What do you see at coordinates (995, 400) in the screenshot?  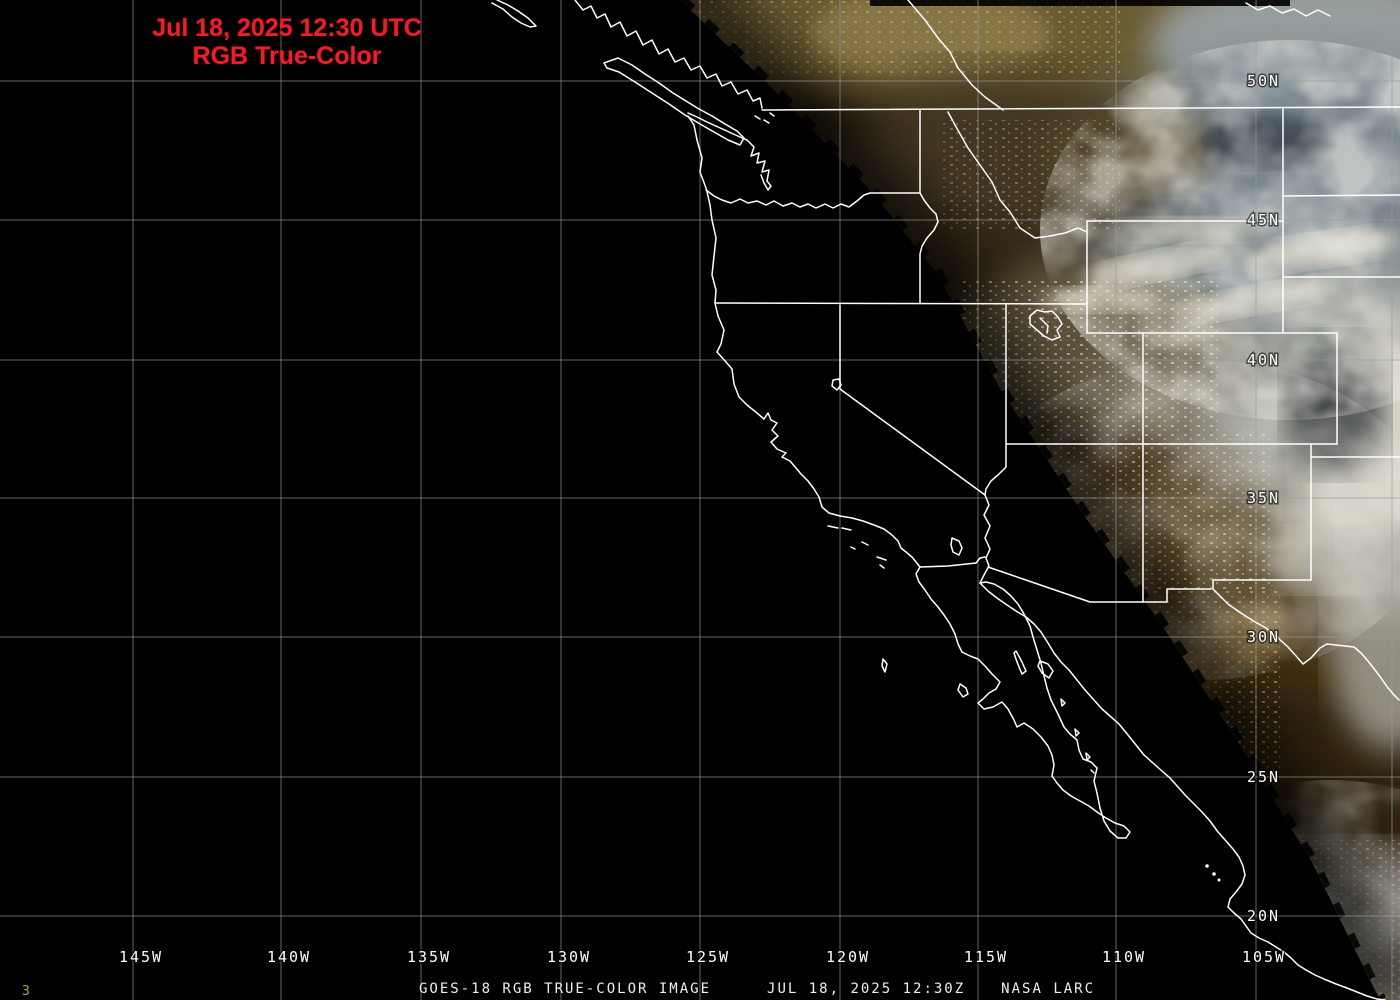 I see `border-nv-ut-west` at bounding box center [995, 400].